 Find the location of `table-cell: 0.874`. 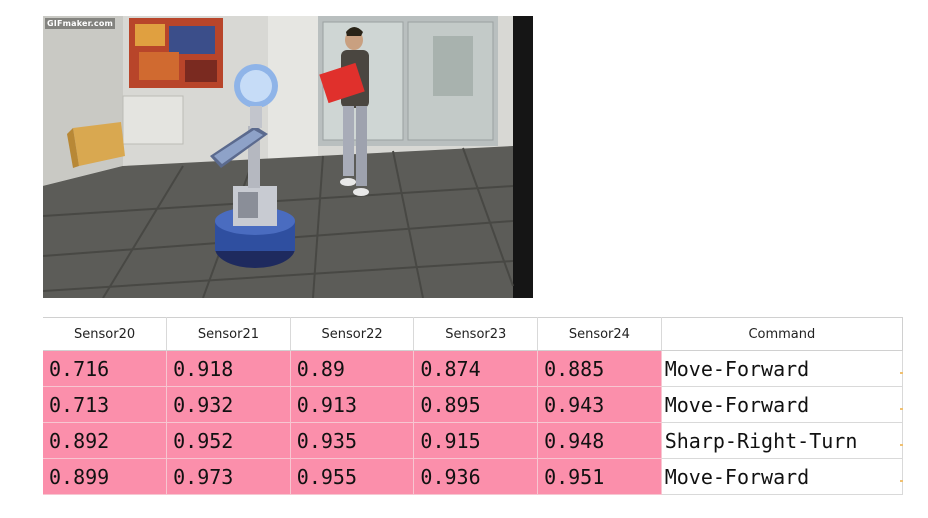

table-cell: 0.874 is located at coordinates (476, 368).